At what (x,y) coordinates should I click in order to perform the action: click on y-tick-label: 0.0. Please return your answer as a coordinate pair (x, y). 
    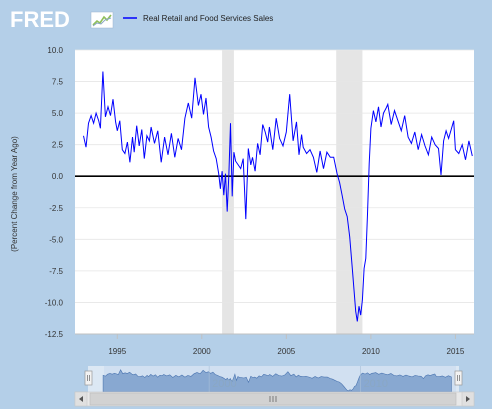
    Looking at the image, I should click on (58, 176).